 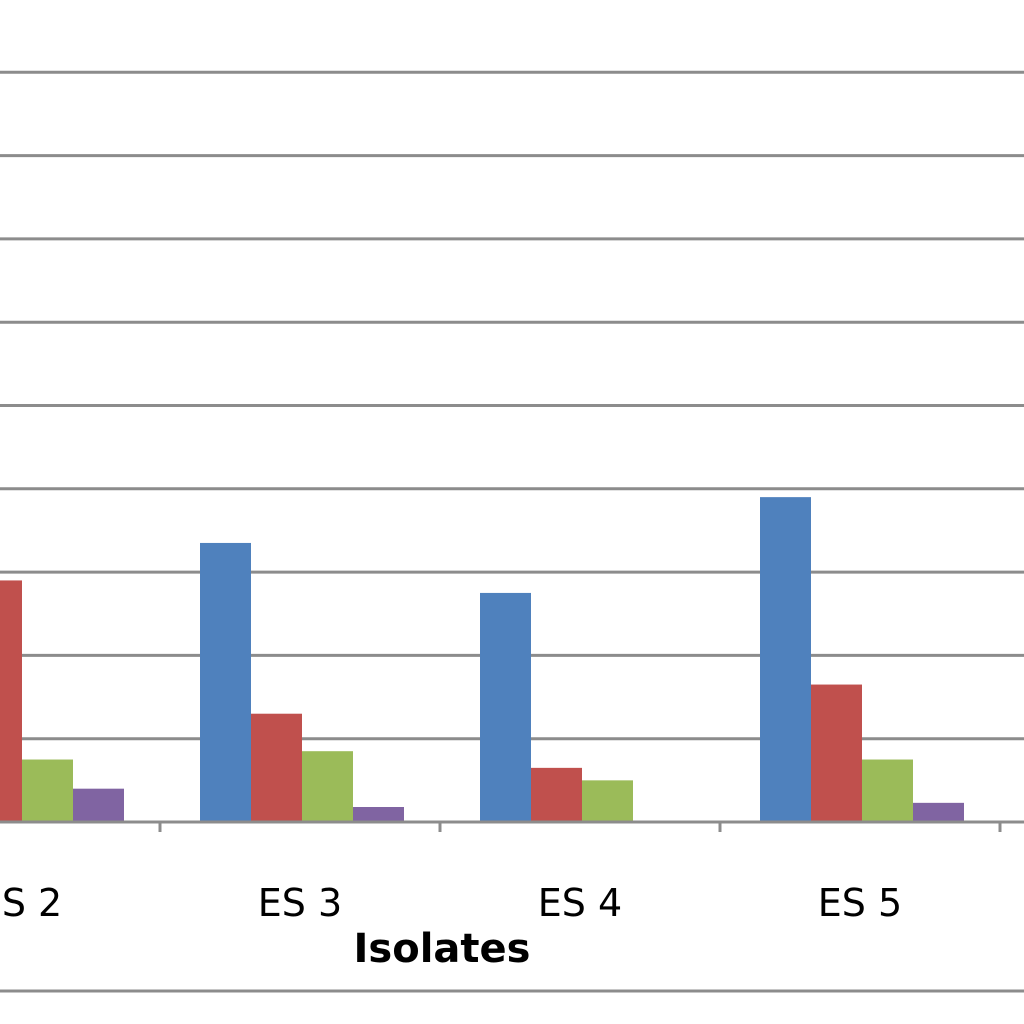 I want to click on x-tick-label: ES 5, so click(x=860, y=903).